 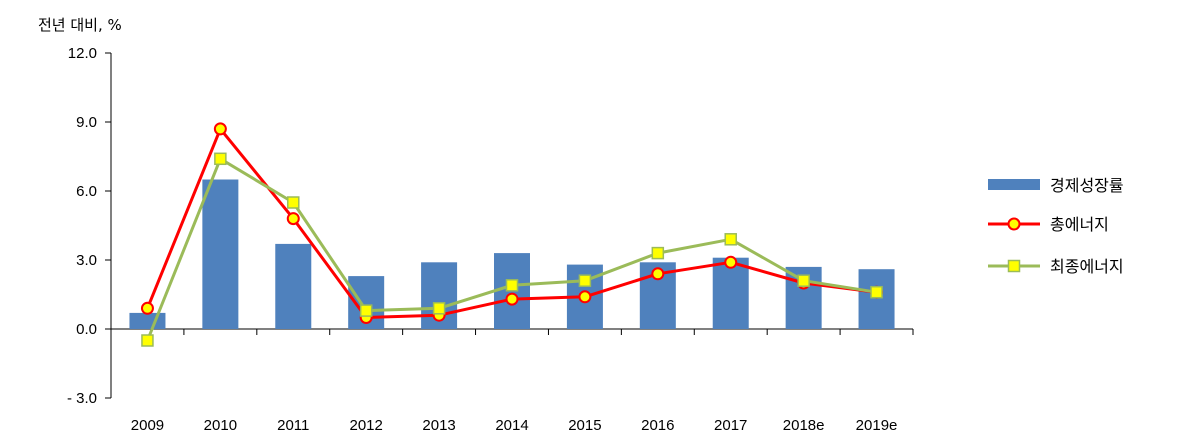 What do you see at coordinates (804, 425) in the screenshot?
I see `x-tick-label: 2018e` at bounding box center [804, 425].